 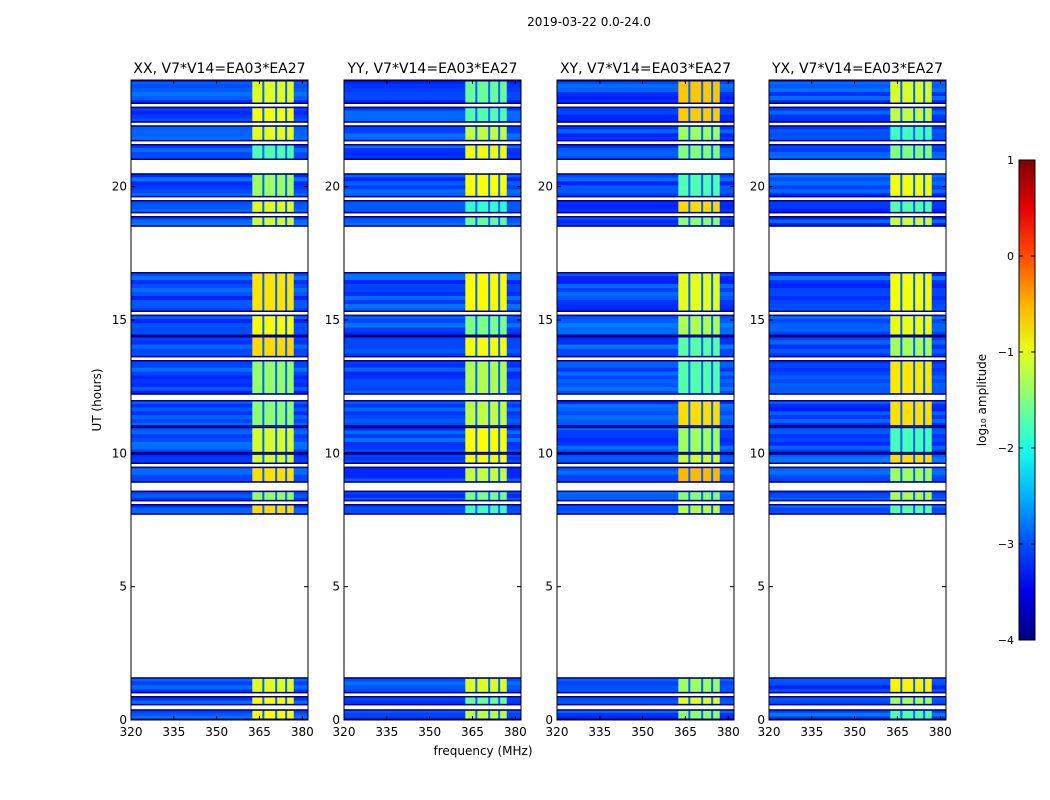 I want to click on y-tick-label: 0, so click(x=549, y=720).